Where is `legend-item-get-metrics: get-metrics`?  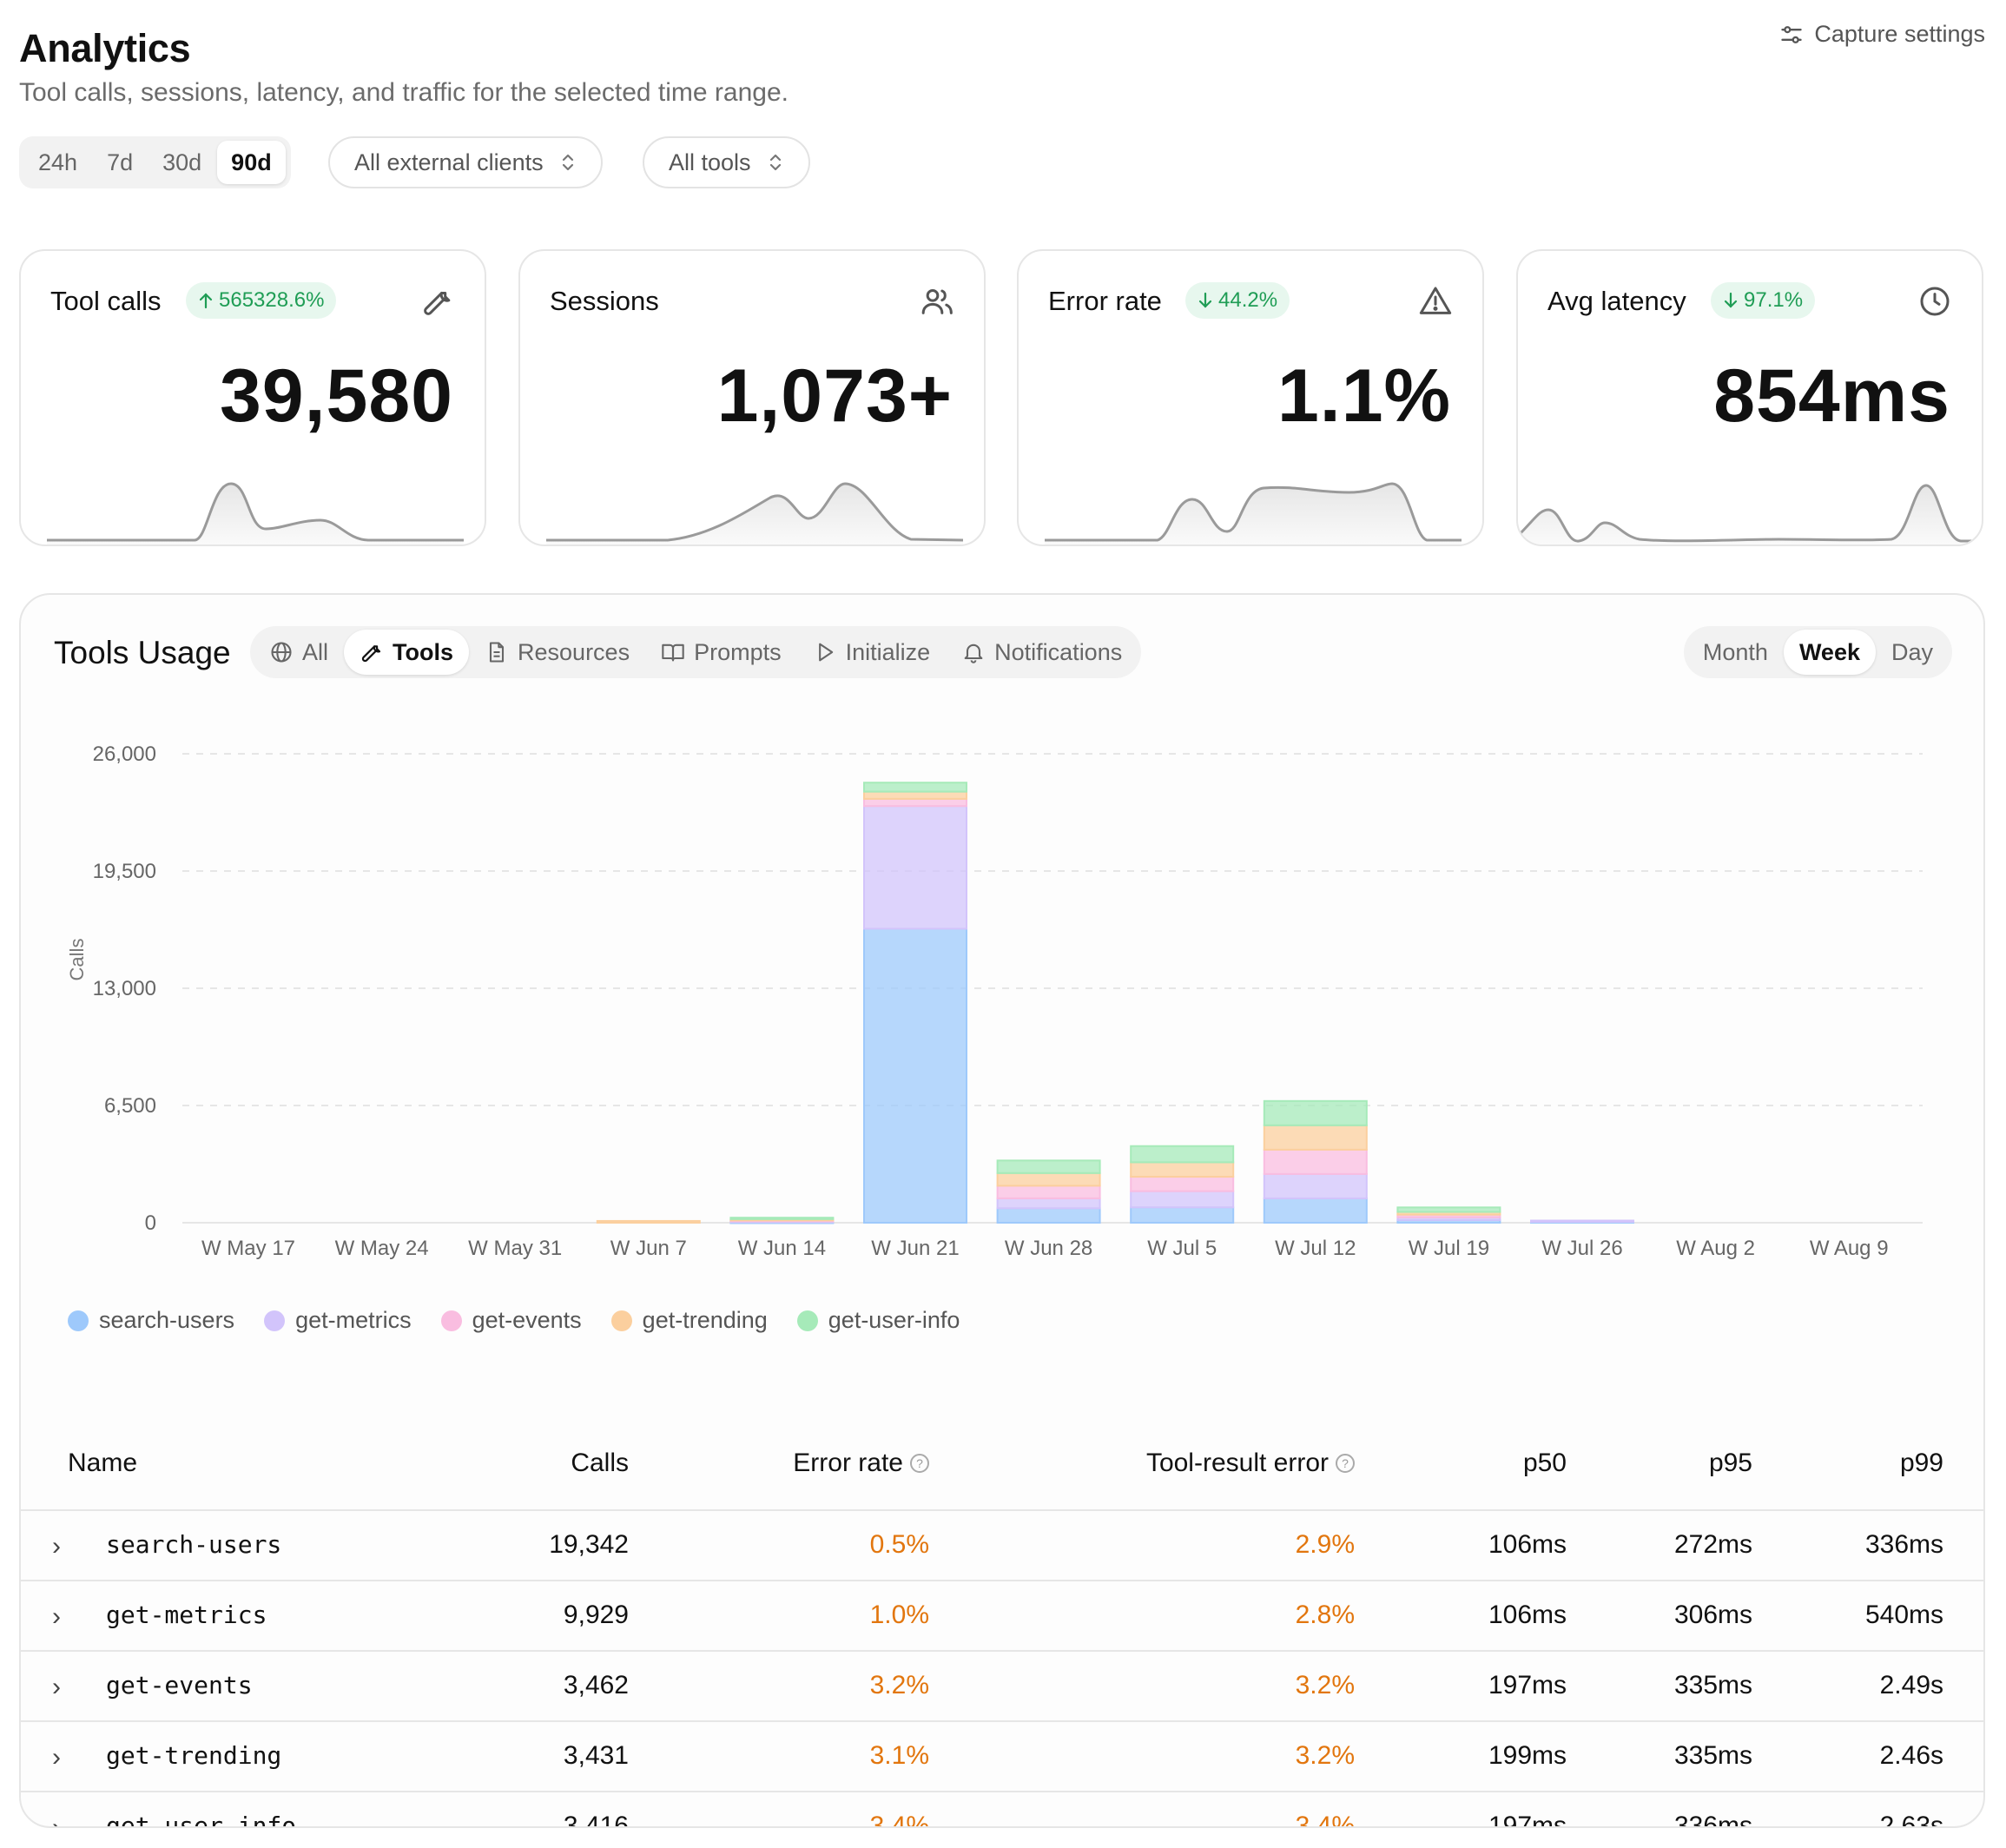 legend-item-get-metrics: get-metrics is located at coordinates (338, 1321).